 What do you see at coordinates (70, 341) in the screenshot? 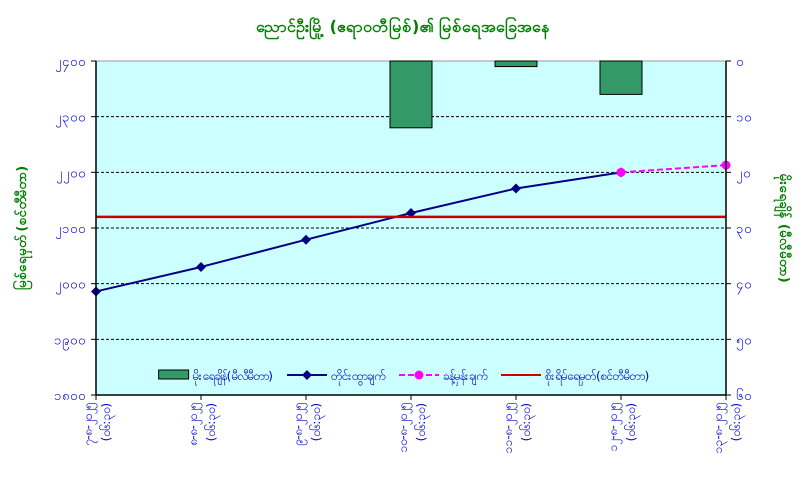
I see `y-tick-label: ၁၉၀၀` at bounding box center [70, 341].